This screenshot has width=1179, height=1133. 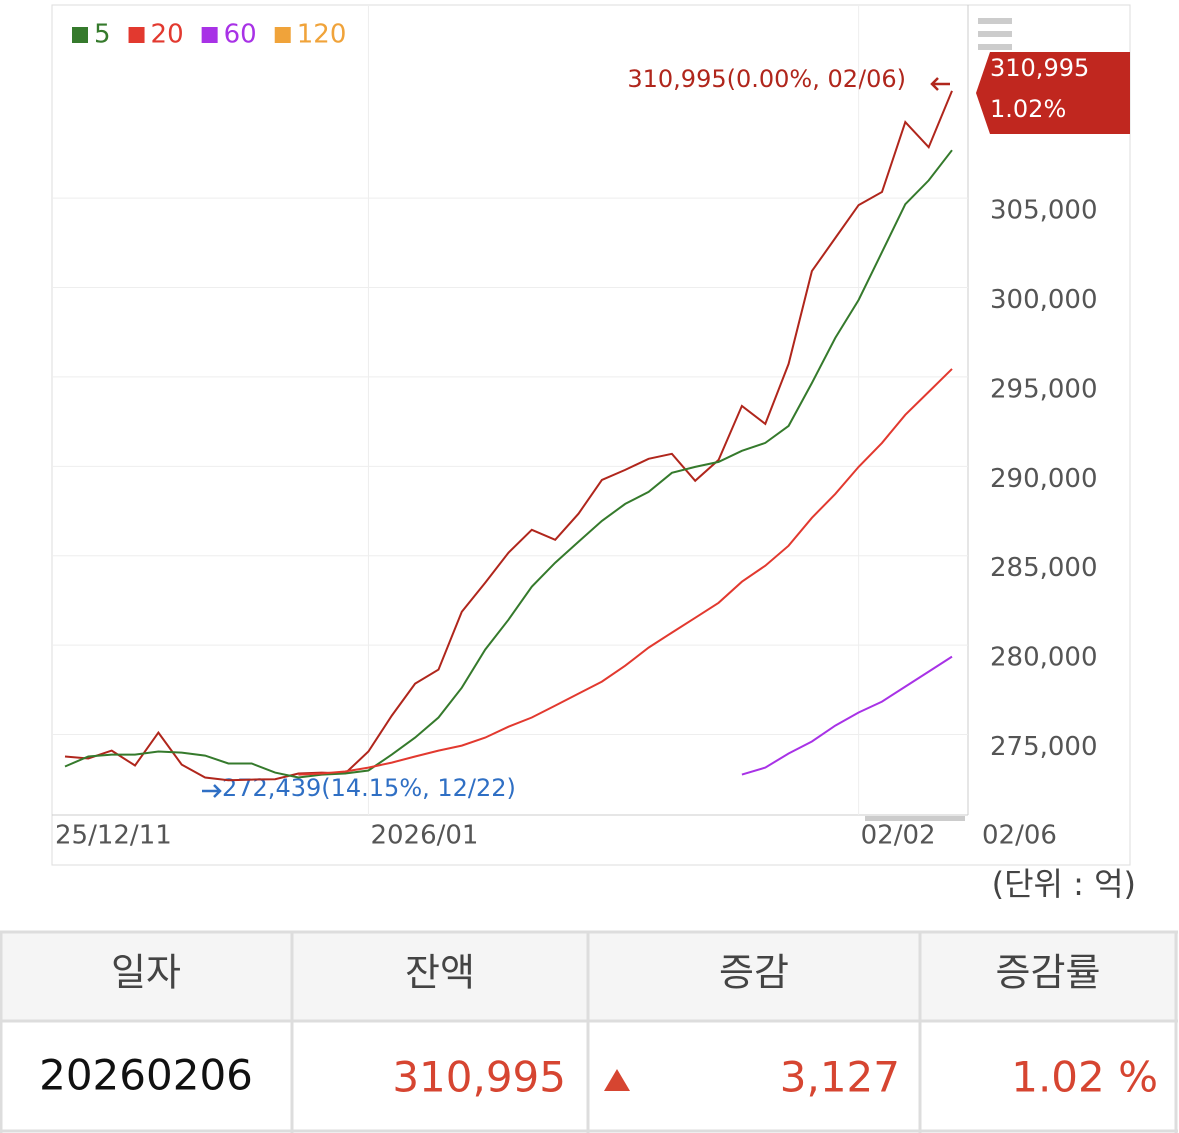 I want to click on y-tick-label: 285,000, so click(x=1044, y=568).